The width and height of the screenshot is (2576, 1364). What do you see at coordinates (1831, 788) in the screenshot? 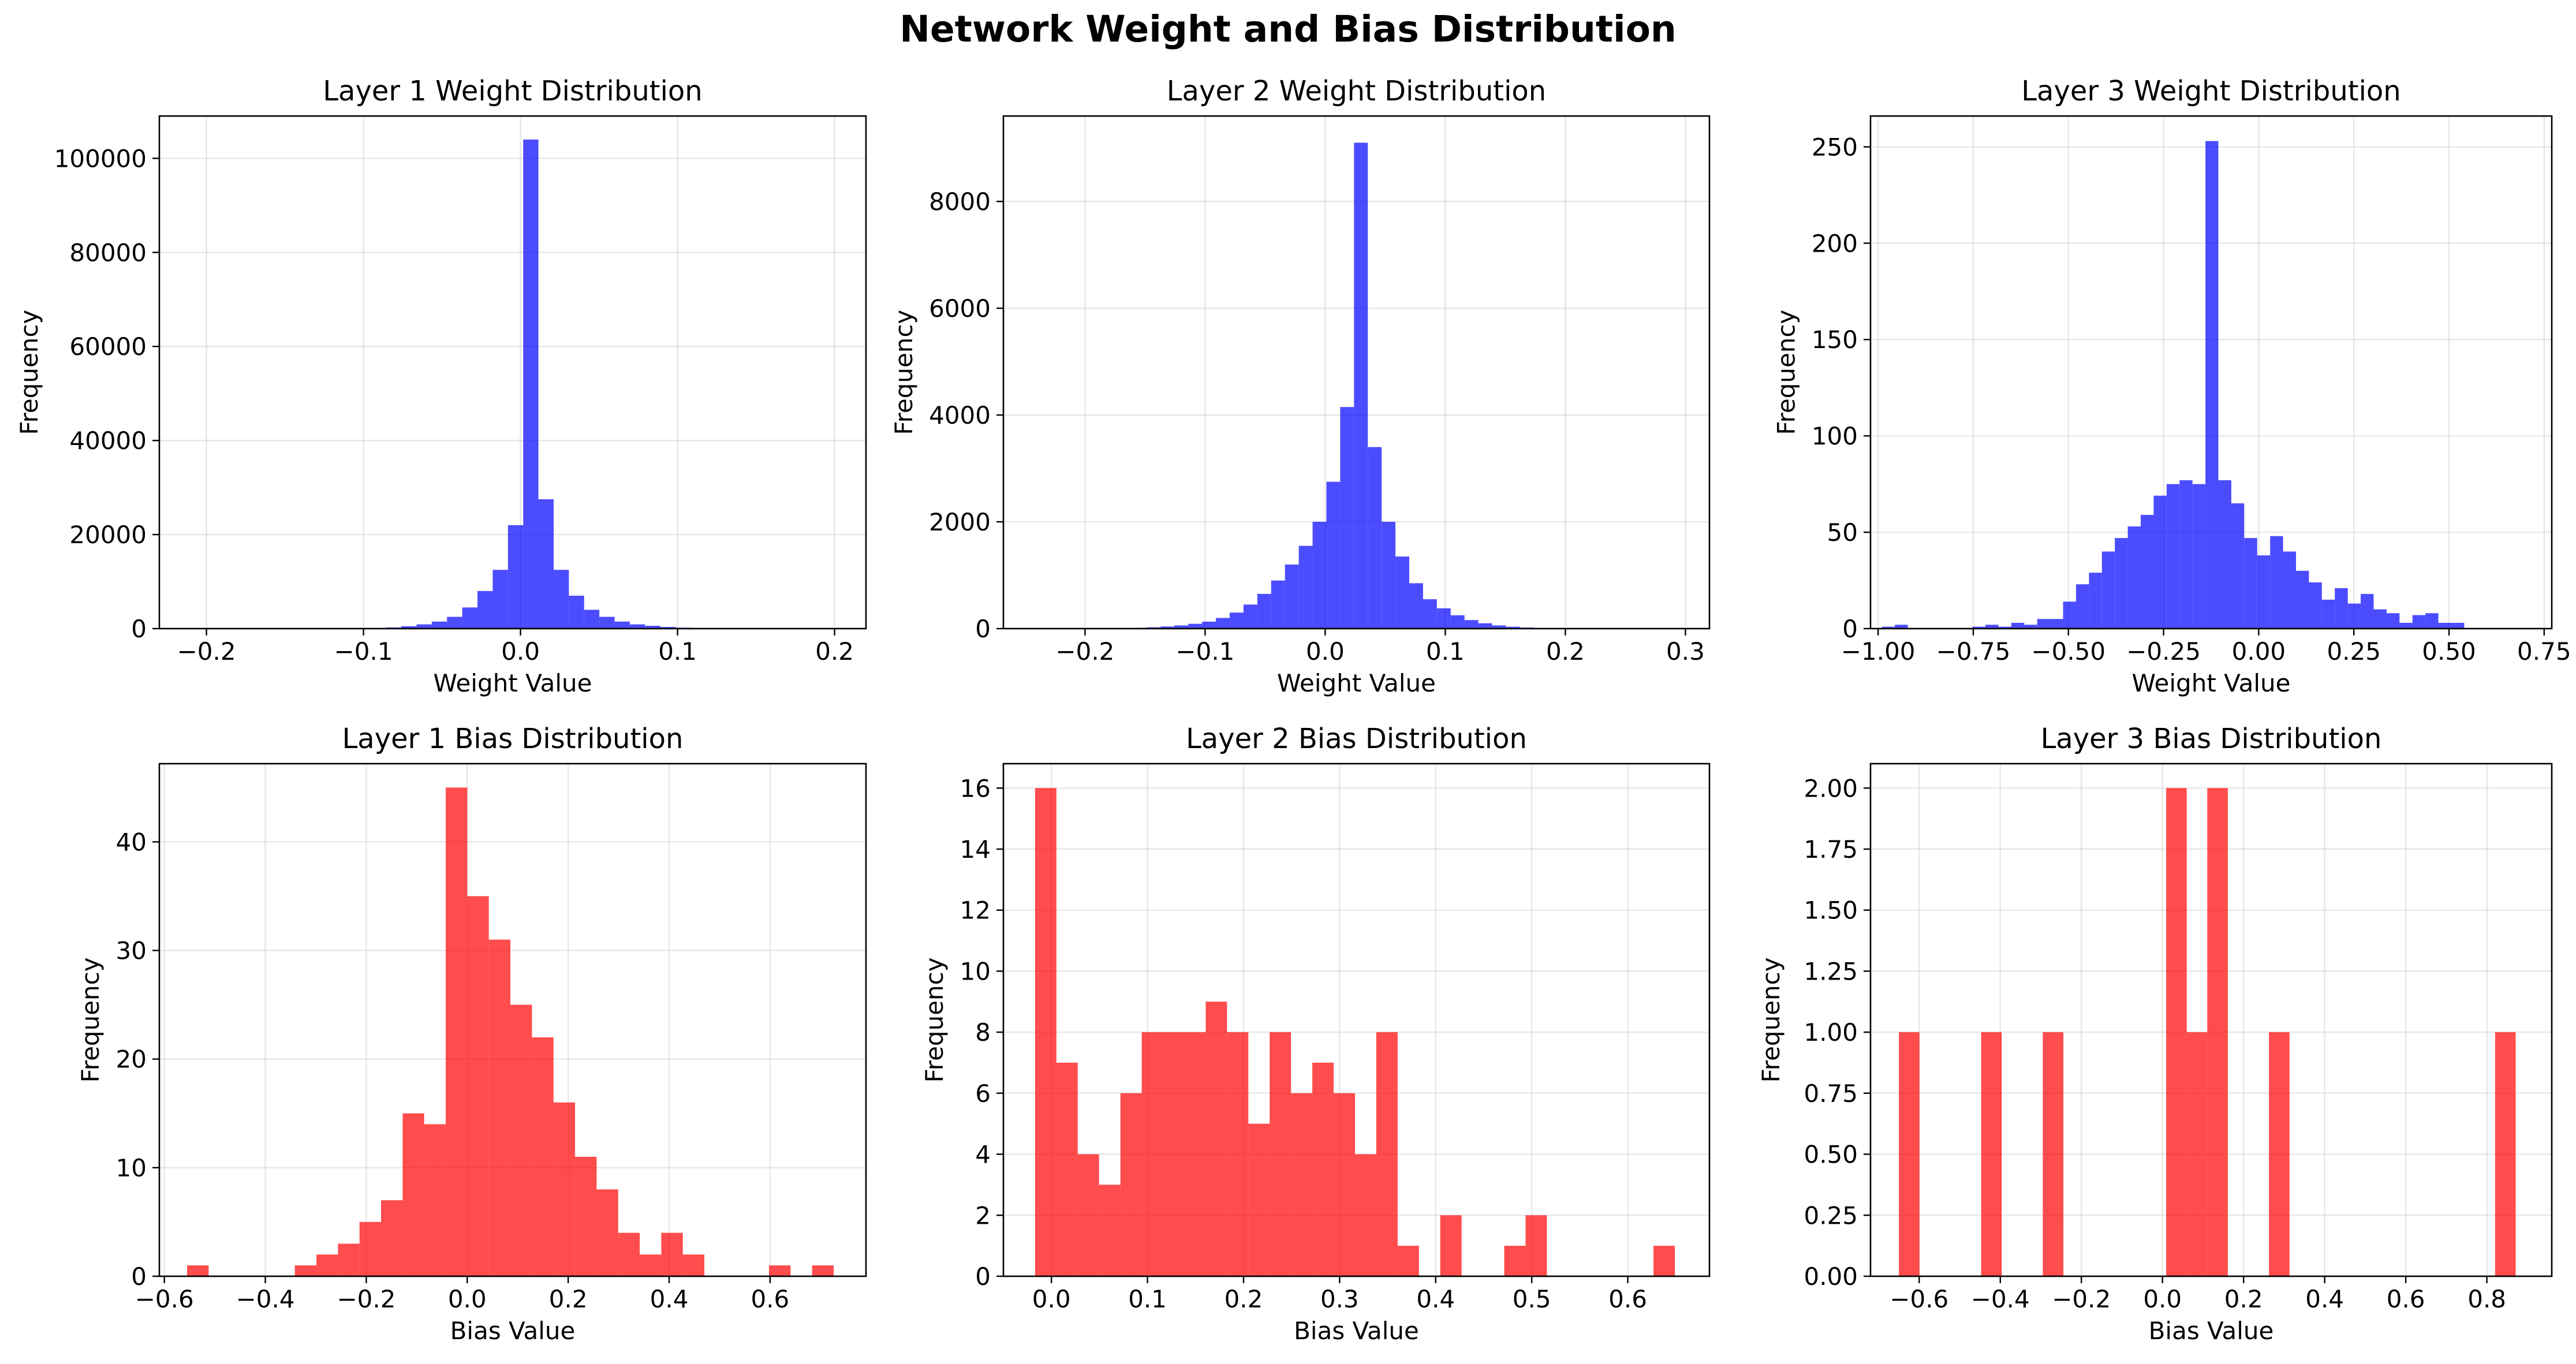
I see `y-tick-label: 2.00` at bounding box center [1831, 788].